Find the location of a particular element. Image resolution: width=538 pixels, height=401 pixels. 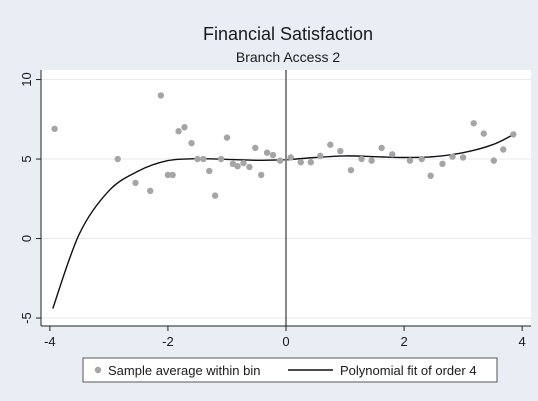

legend-label-fit: Polynomial fit of order 4 is located at coordinates (408, 370).